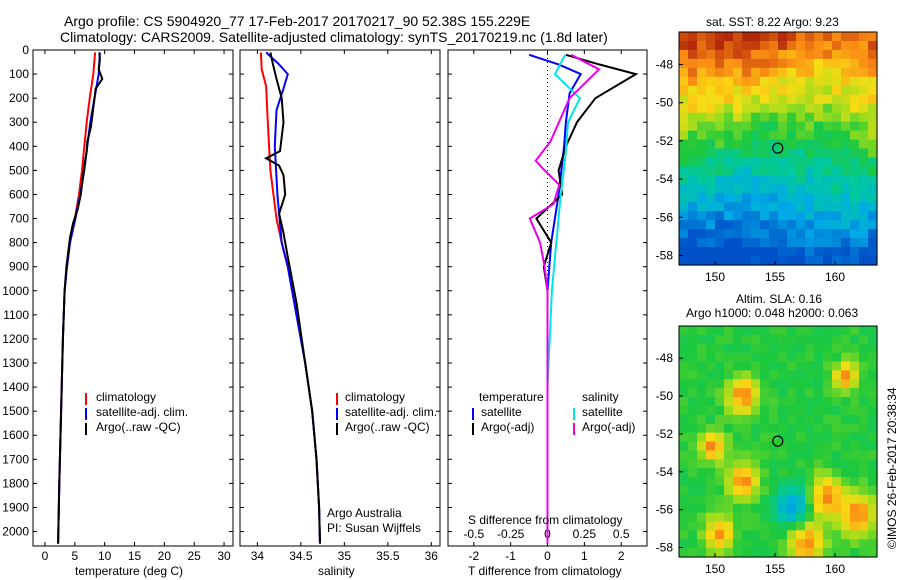 The width and height of the screenshot is (900, 580). I want to click on s-tick-label: -0.5, so click(473, 534).